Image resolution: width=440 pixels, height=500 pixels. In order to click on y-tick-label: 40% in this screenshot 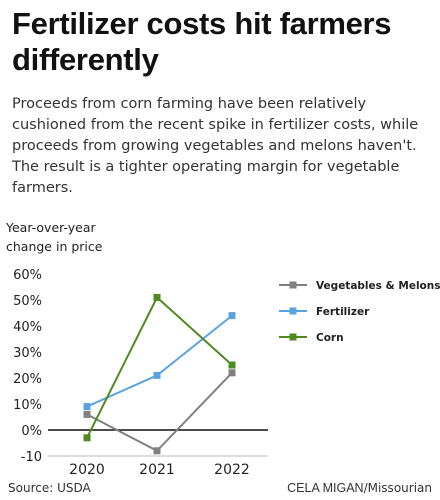, I will do `click(27, 327)`.